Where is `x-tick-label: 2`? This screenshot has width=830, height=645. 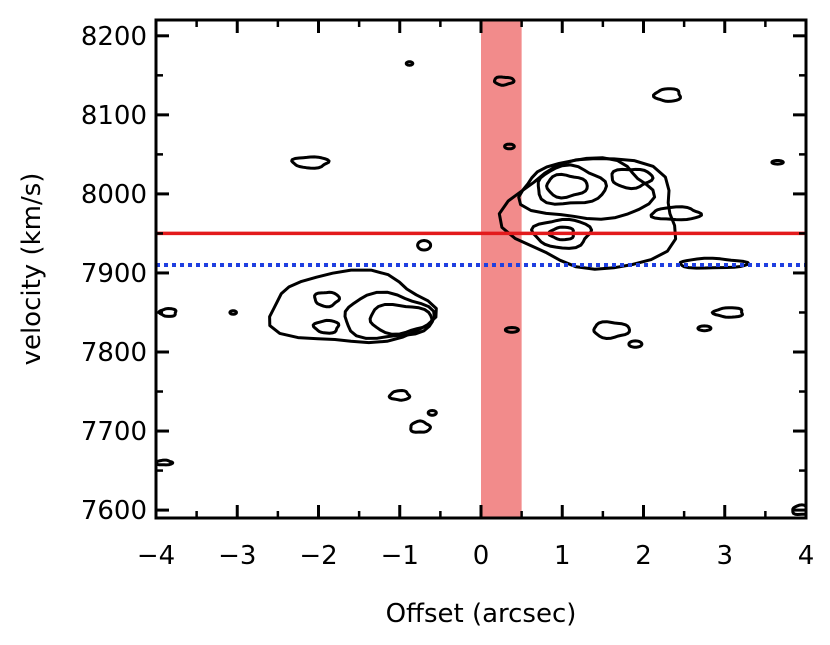 x-tick-label: 2 is located at coordinates (643, 556).